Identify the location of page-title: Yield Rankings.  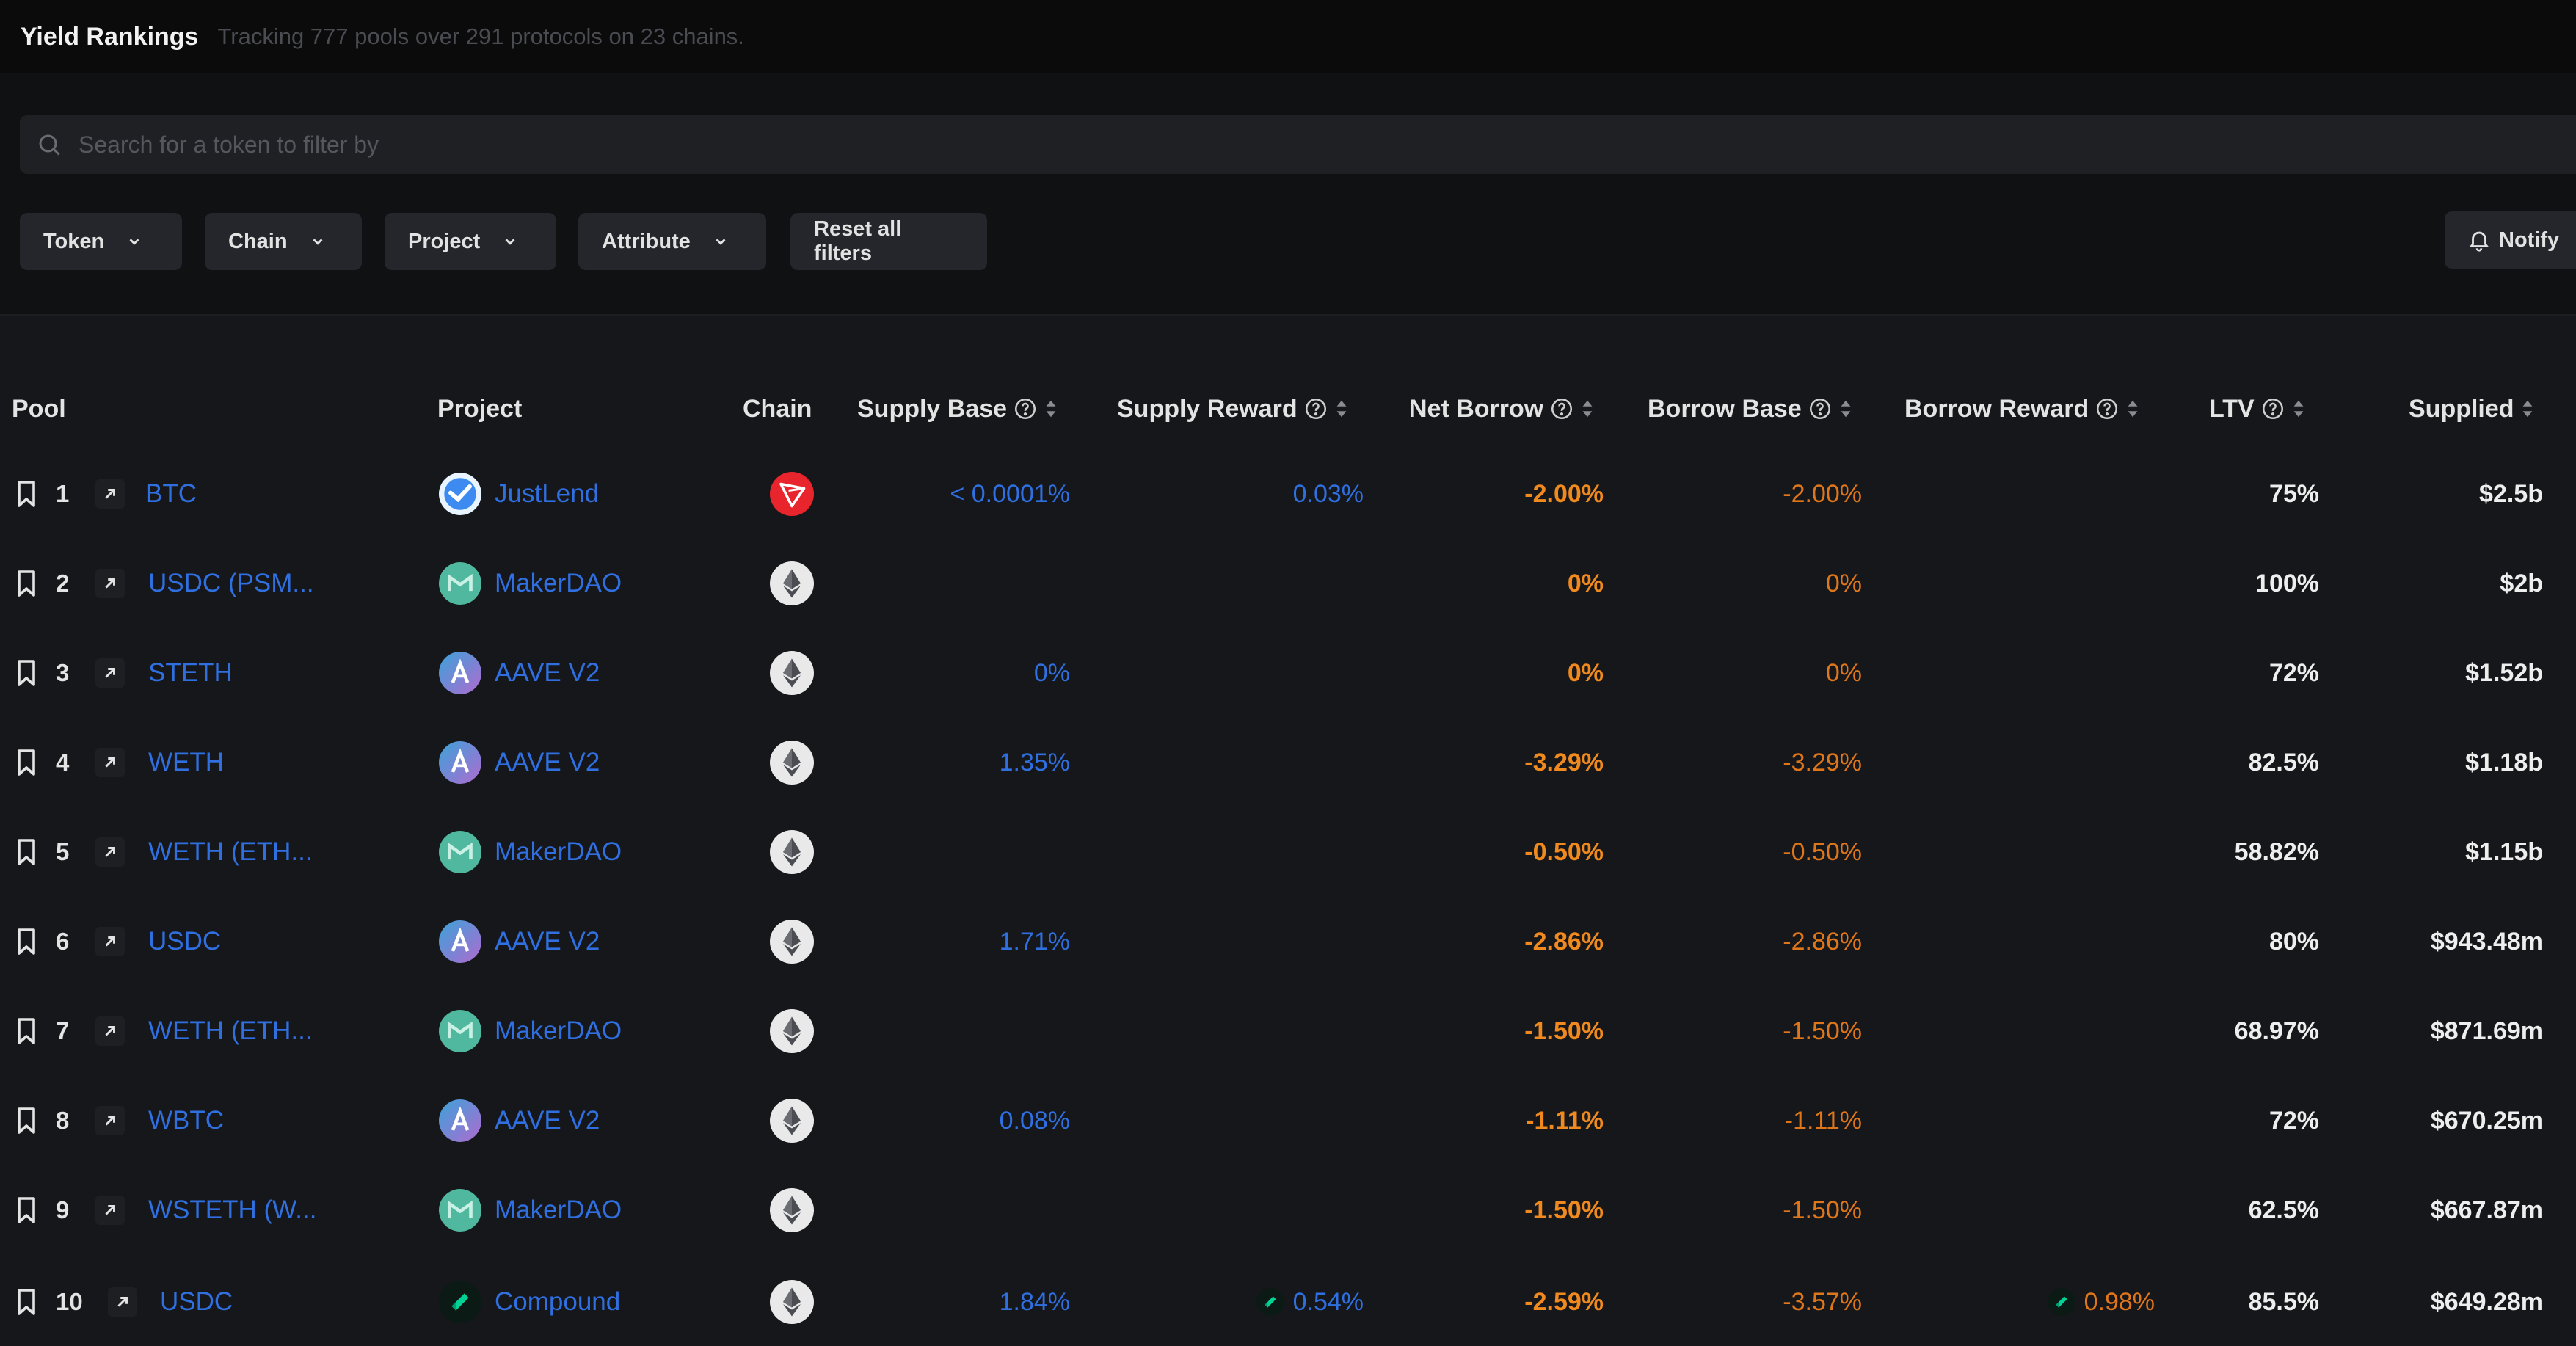
(110, 36).